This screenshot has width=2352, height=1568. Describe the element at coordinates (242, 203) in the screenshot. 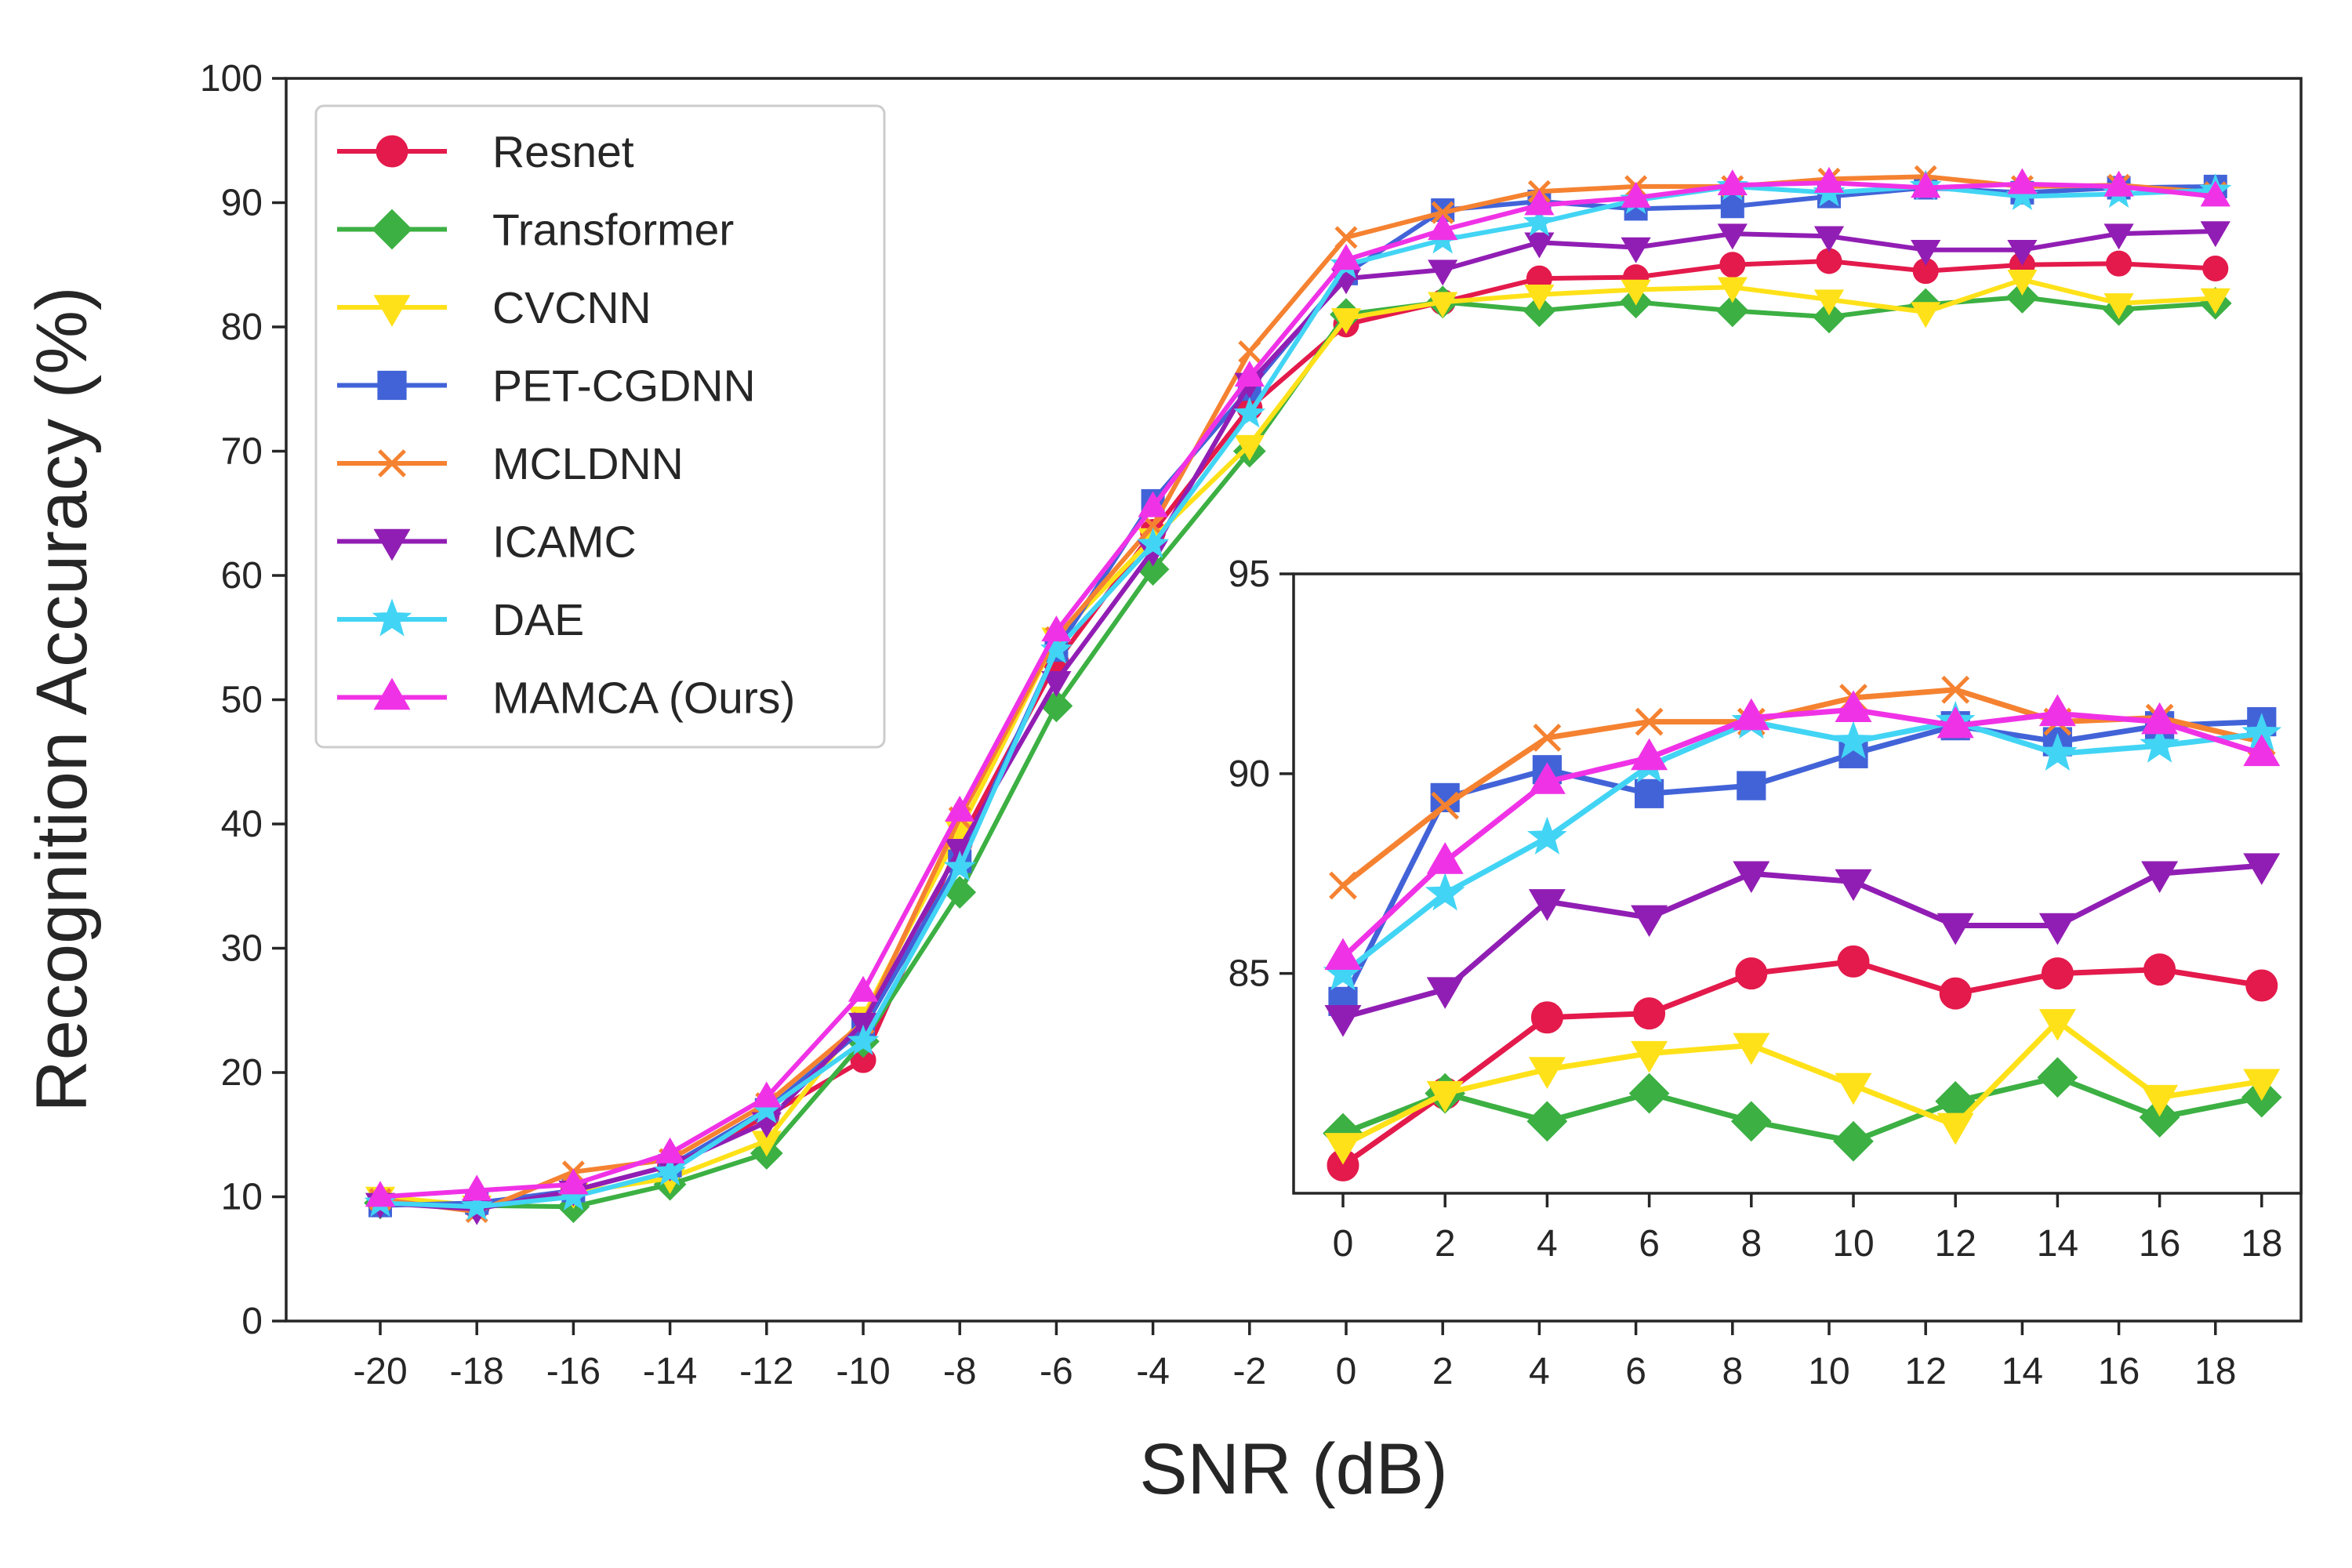

I see `y-tick-label: 90` at that location.